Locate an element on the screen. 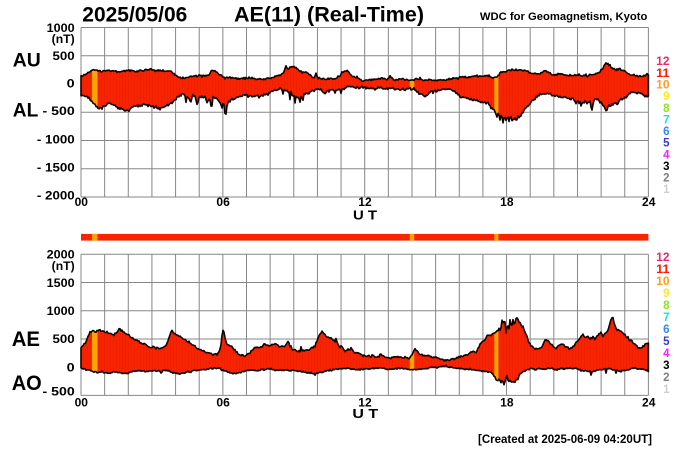 This screenshot has width=700, height=450. svg-text: AO is located at coordinates (27, 383).